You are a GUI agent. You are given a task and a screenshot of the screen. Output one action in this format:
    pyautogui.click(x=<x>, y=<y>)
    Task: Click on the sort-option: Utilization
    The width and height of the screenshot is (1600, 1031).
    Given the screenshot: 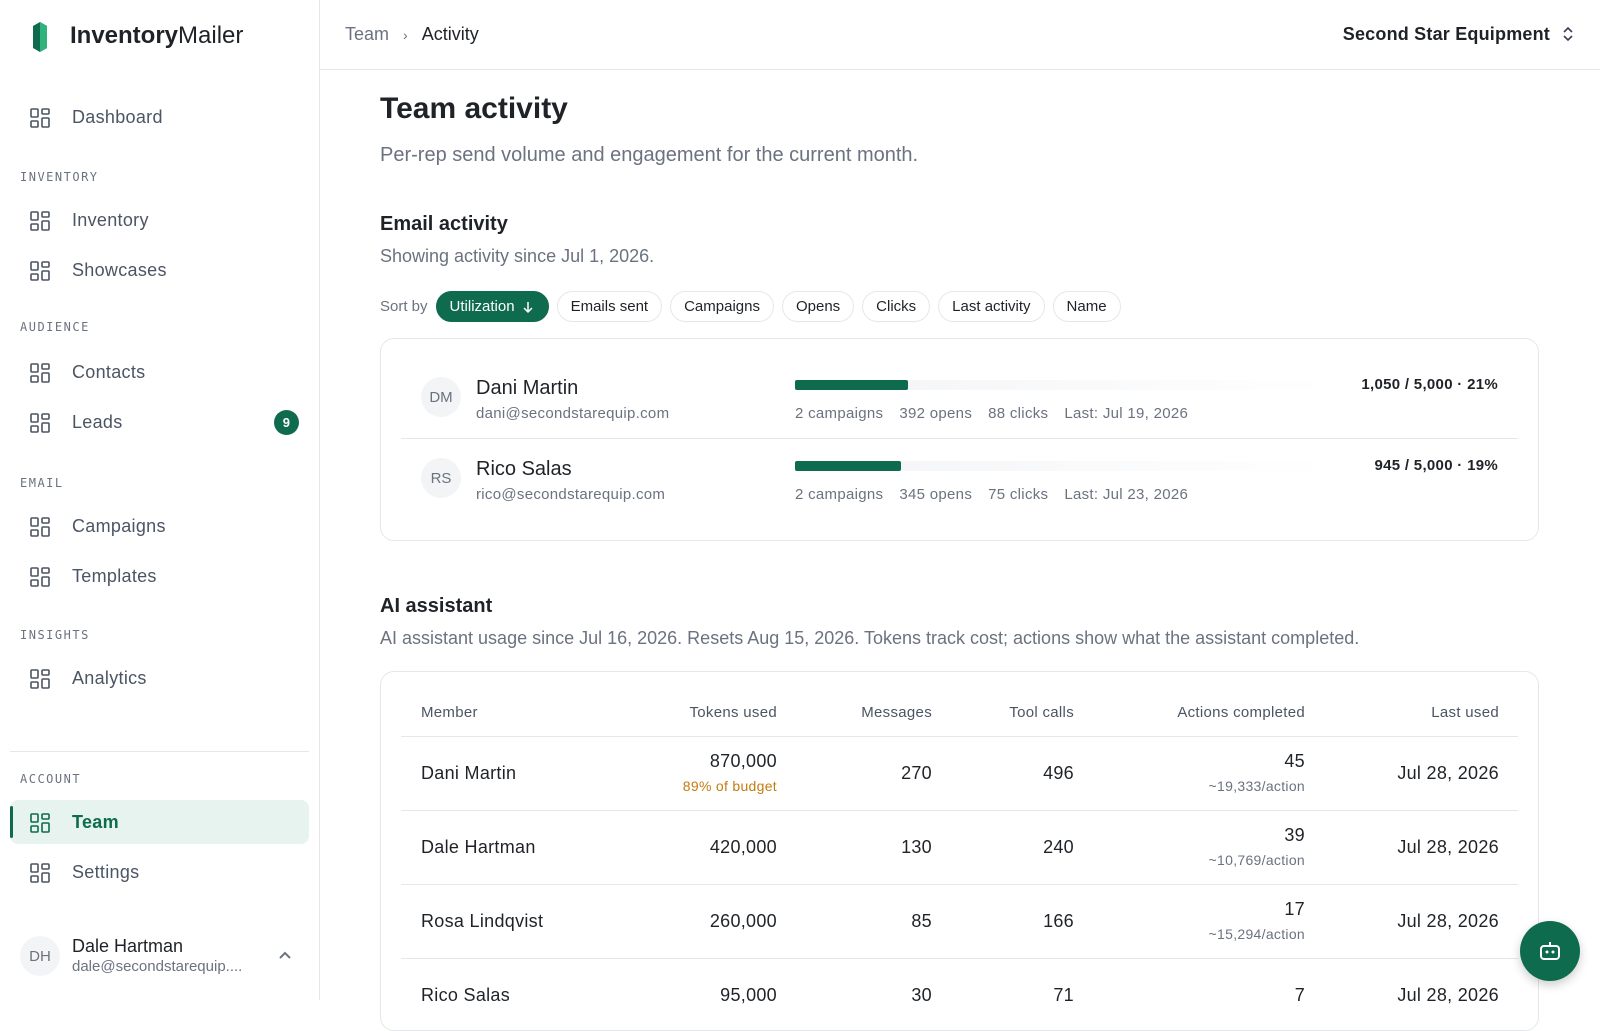 What is the action you would take?
    pyautogui.click(x=492, y=306)
    